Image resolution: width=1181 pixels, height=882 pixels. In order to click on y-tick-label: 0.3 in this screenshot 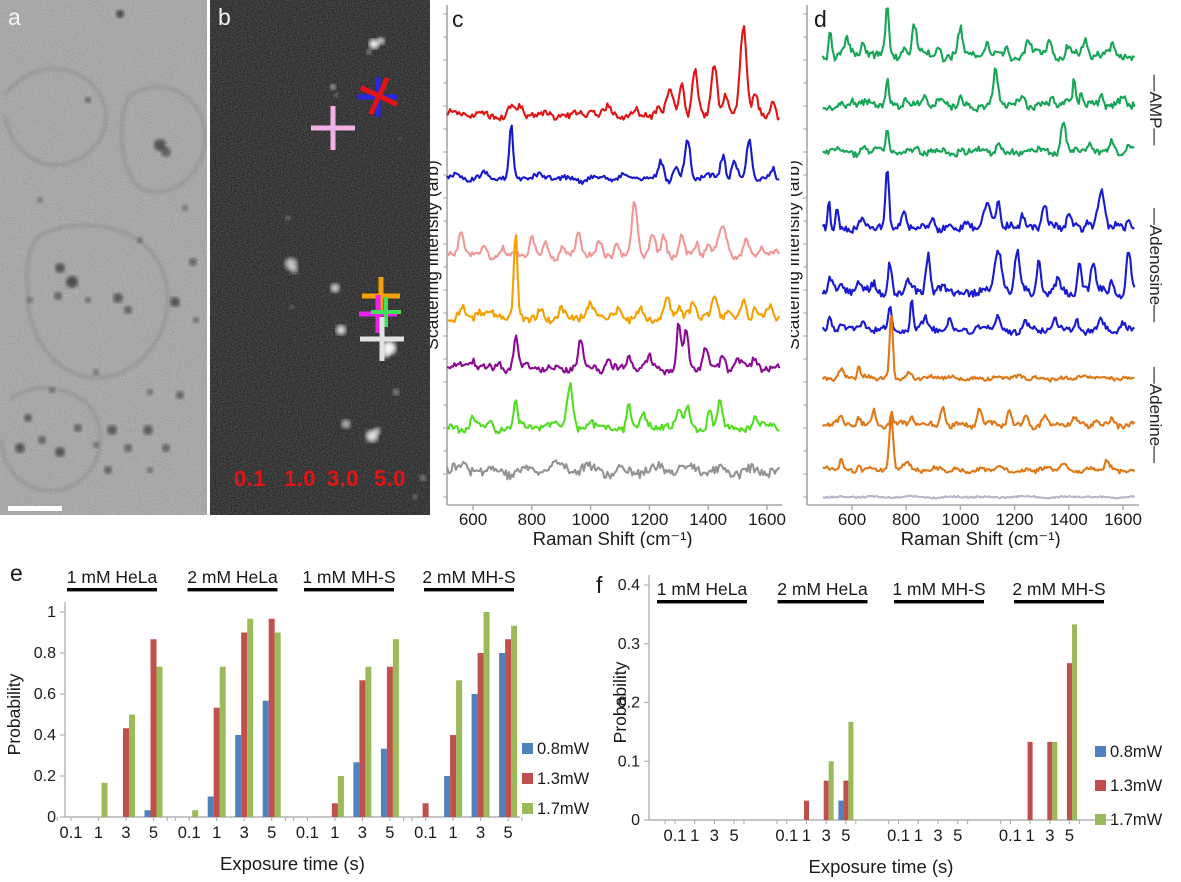, I will do `click(629, 644)`.